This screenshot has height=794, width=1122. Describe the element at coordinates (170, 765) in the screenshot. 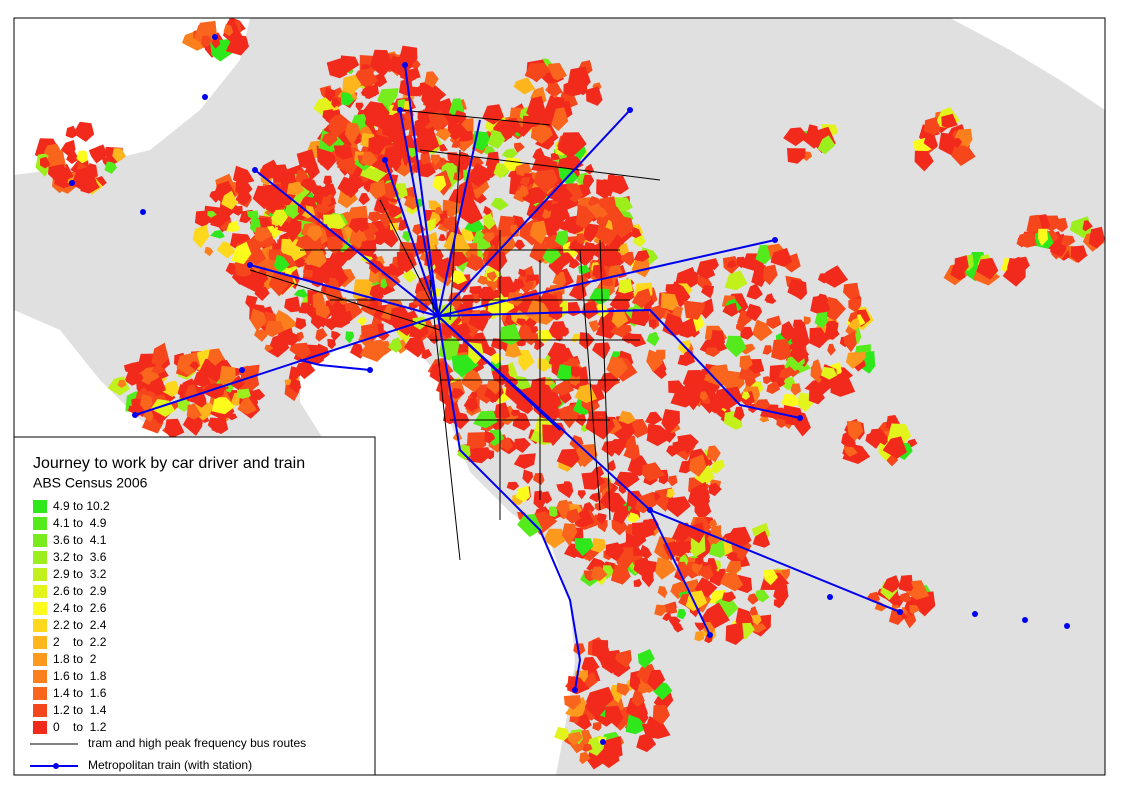

I see `legend-line-label: Metropolitan train (with station)` at that location.